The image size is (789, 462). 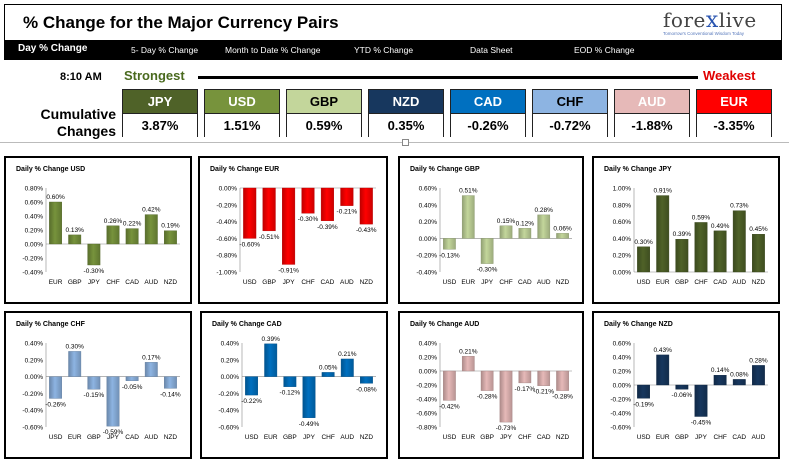 What do you see at coordinates (406, 102) in the screenshot?
I see `currency-code: NZD` at bounding box center [406, 102].